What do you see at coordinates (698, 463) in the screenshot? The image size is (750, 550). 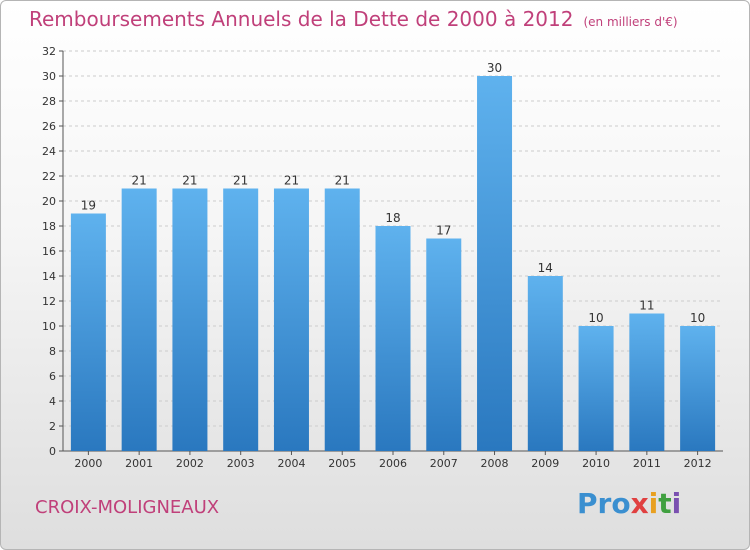 I see `x-tick-label-2012: 2012` at bounding box center [698, 463].